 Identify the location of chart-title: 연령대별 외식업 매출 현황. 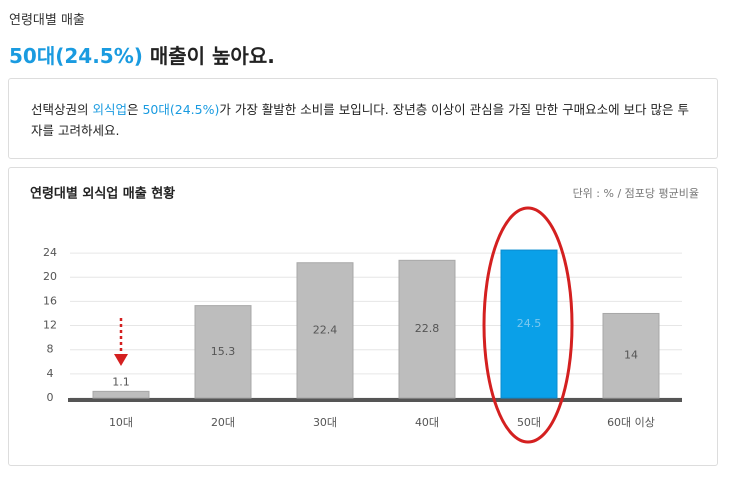
(102, 194).